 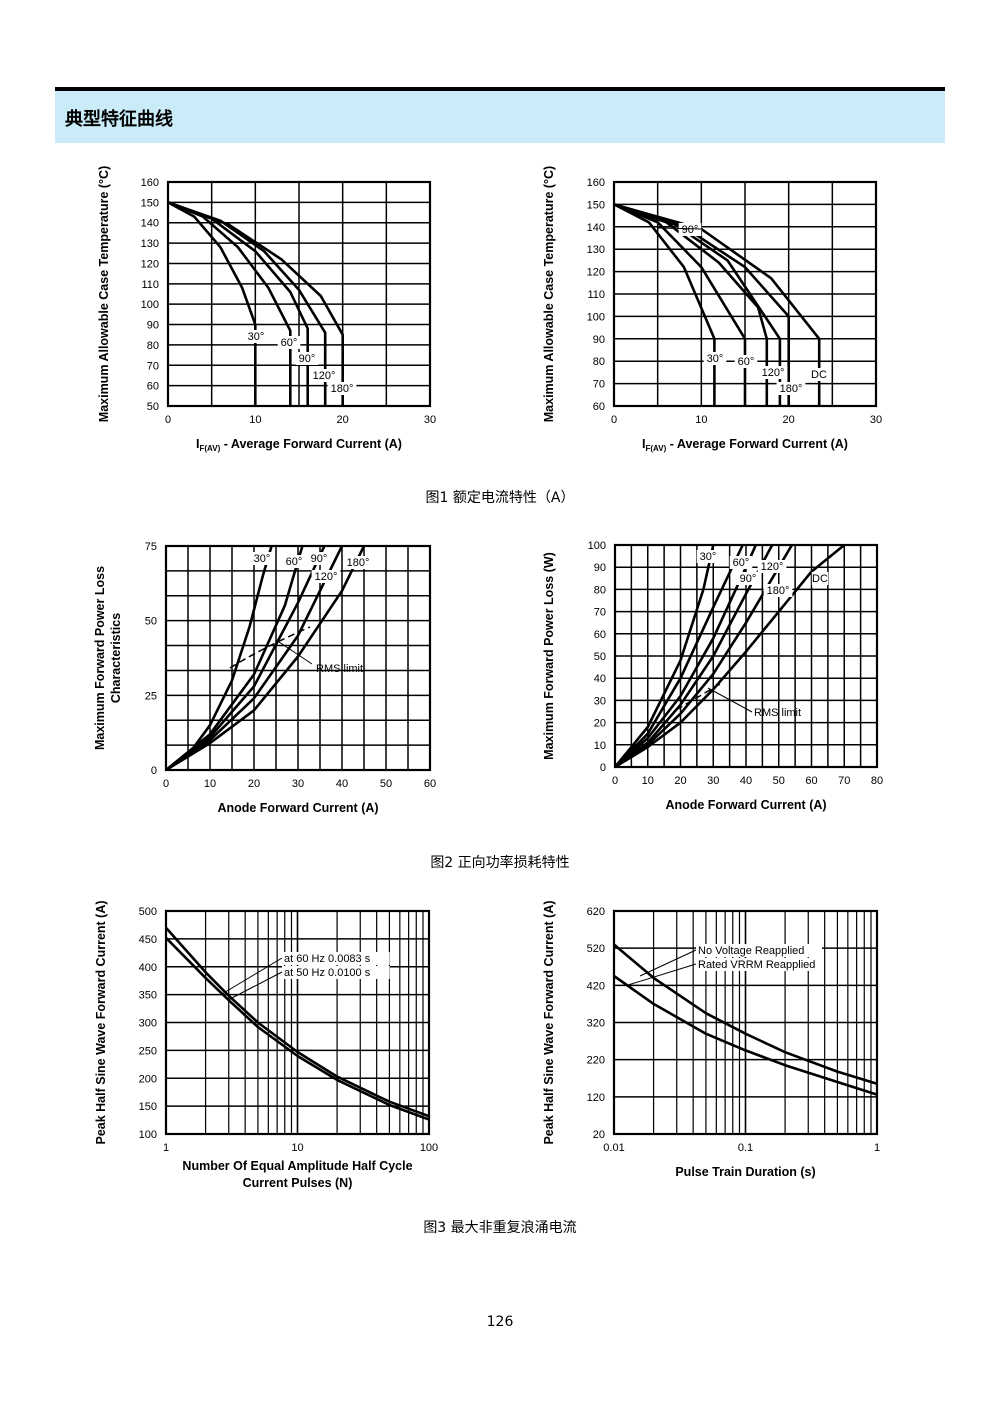 What do you see at coordinates (429, 1148) in the screenshot?
I see `c5-x-tick-label: 100` at bounding box center [429, 1148].